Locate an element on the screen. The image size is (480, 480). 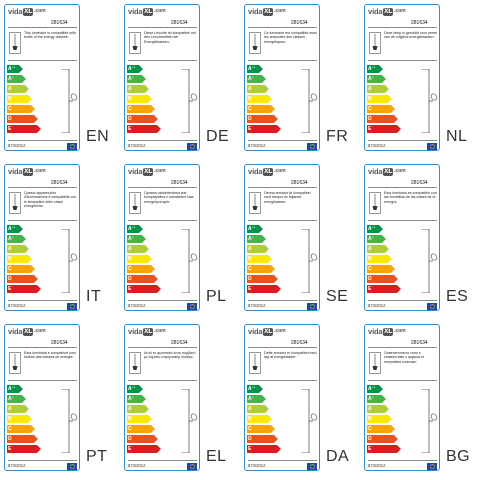
energy-class-letter: E is located at coordinates (130, 129).